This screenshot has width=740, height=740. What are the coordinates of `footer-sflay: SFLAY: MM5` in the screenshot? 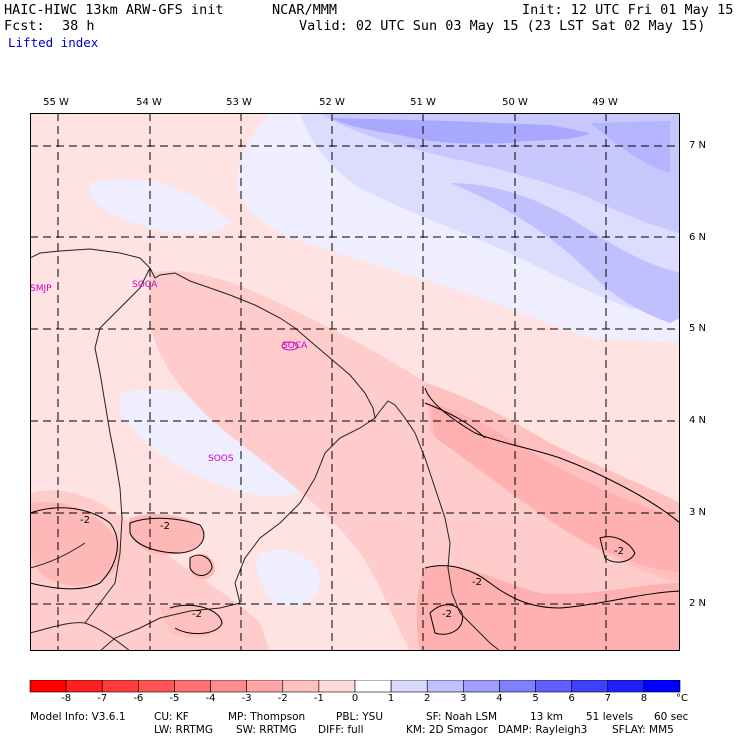 It's located at (643, 730).